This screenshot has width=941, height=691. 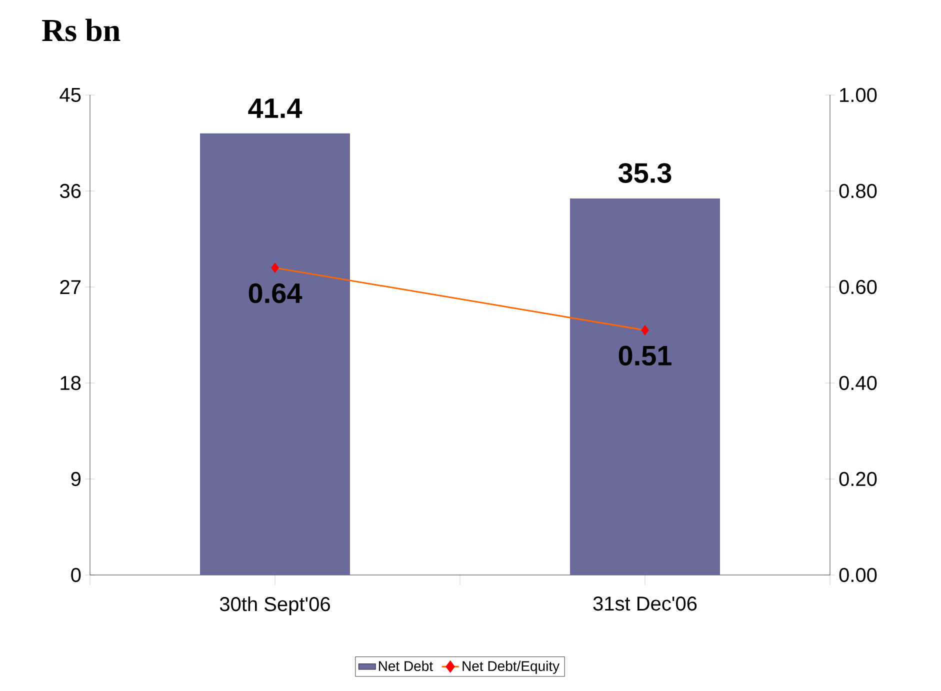 What do you see at coordinates (858, 287) in the screenshot?
I see `y2-tick-label: 0.60` at bounding box center [858, 287].